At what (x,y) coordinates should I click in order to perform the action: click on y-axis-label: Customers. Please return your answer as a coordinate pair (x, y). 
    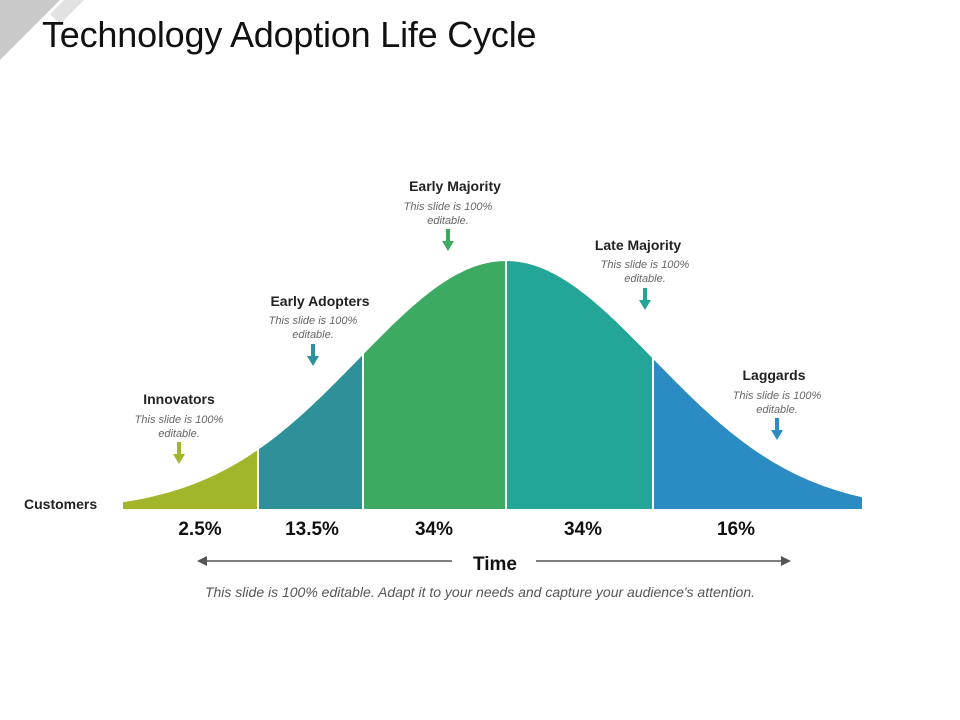
    Looking at the image, I should click on (61, 504).